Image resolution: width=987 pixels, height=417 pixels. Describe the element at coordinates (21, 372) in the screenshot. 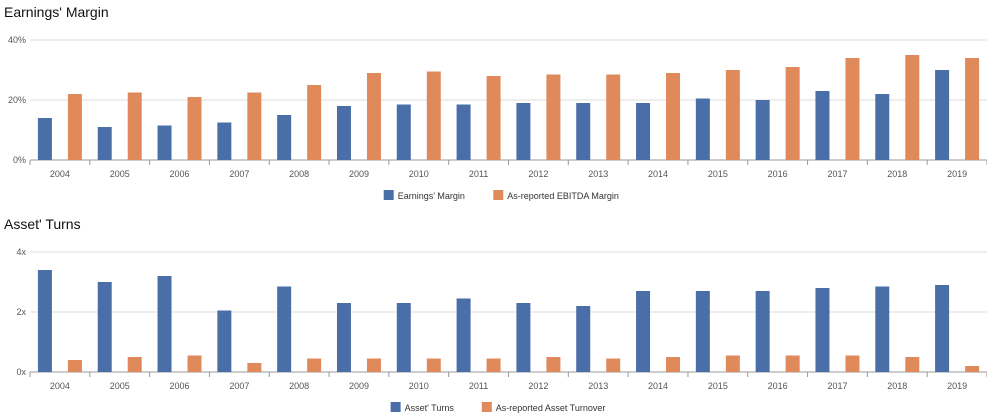

I see `y-tick-label: 0x` at that location.